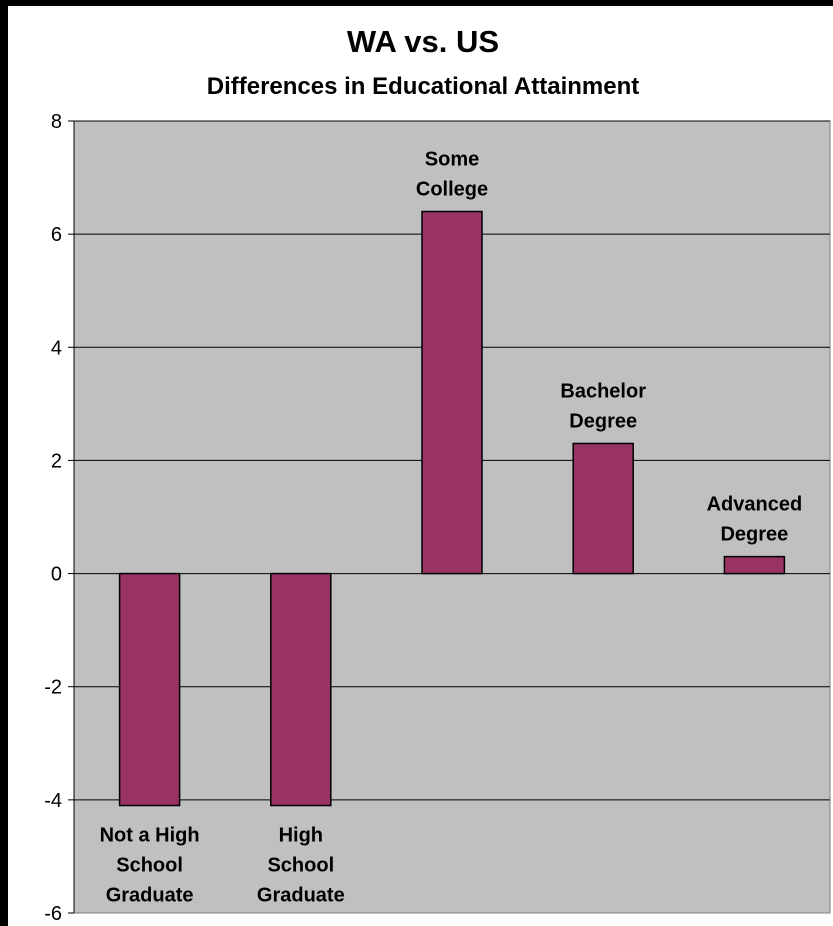 Image resolution: width=833 pixels, height=926 pixels. I want to click on y-tick-label: -2, so click(53, 688).